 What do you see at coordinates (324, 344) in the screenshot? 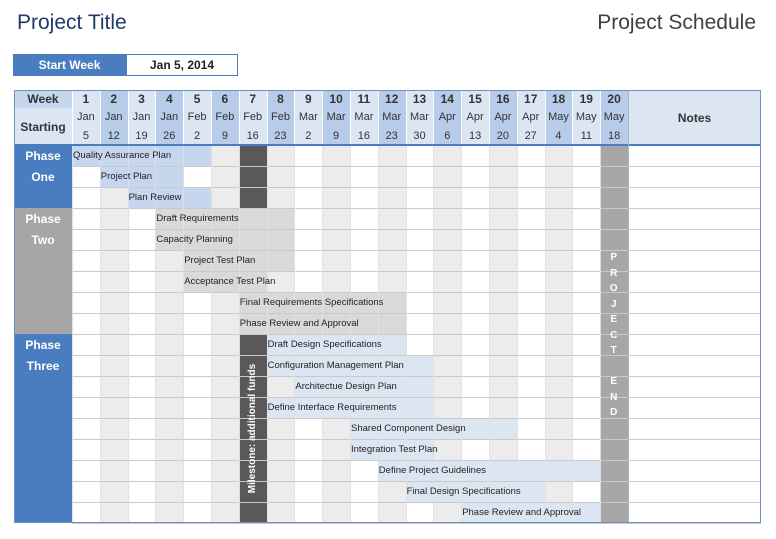
I see `task-label: Draft Design Specifications` at bounding box center [324, 344].